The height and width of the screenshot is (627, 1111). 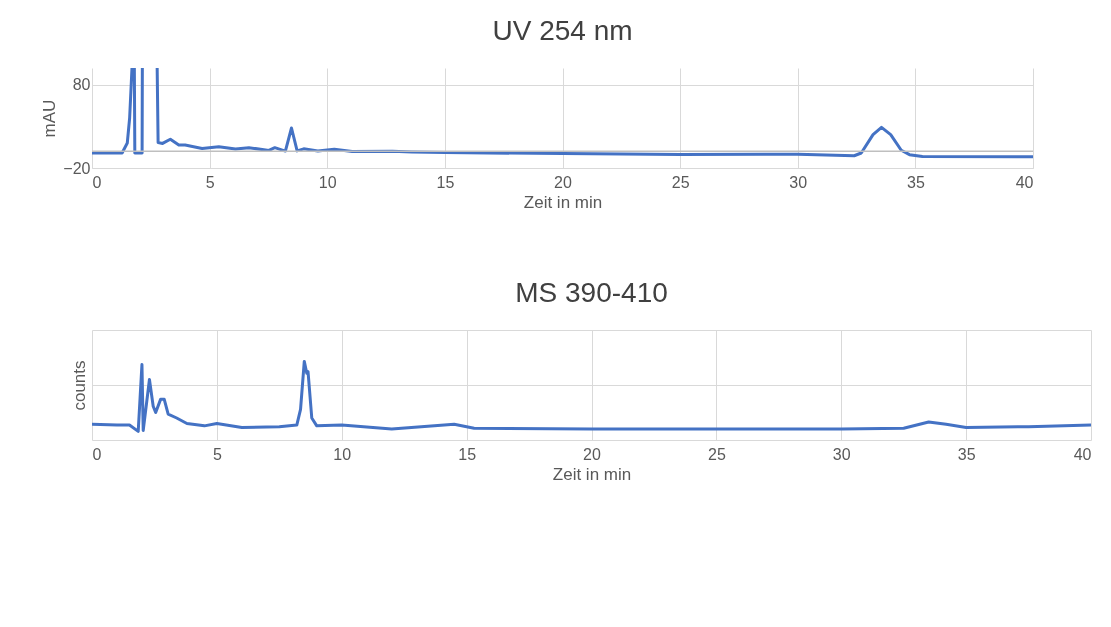 I want to click on y-axis-title: counts, so click(x=79, y=385).